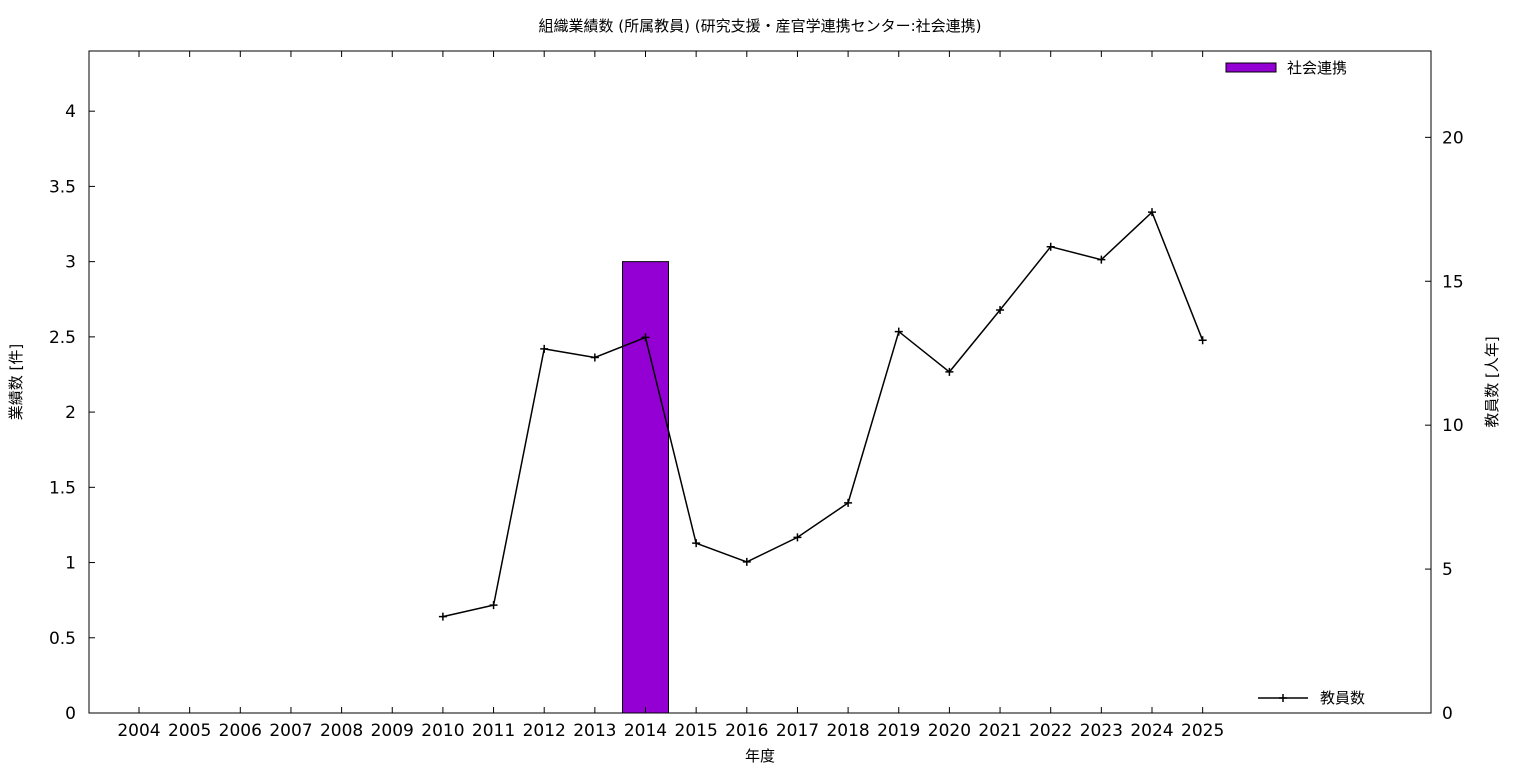 The width and height of the screenshot is (1536, 768). What do you see at coordinates (544, 348) in the screenshot?
I see `line-point-2012` at bounding box center [544, 348].